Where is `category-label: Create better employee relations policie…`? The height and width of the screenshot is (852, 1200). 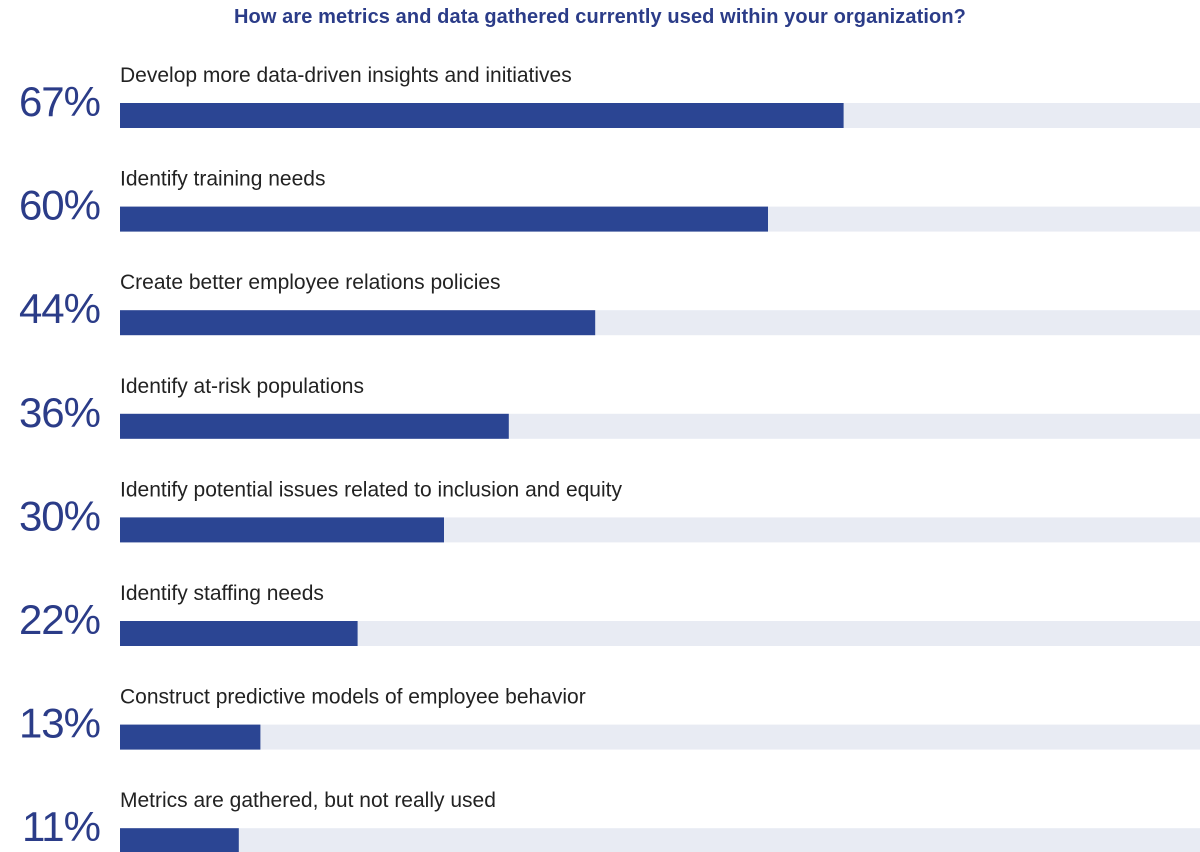
category-label: Create better employee relations policie… is located at coordinates (310, 282).